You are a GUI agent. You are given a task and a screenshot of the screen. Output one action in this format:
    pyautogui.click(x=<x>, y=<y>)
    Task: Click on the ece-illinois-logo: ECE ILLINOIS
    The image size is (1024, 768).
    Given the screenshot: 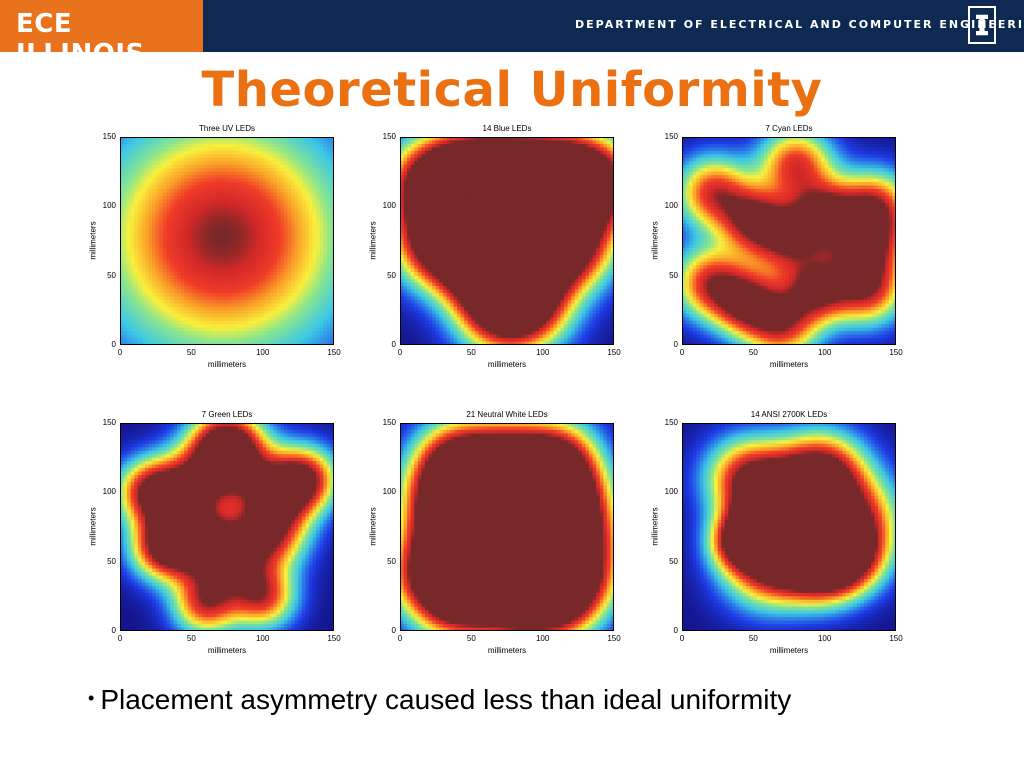 What is the action you would take?
    pyautogui.click(x=101, y=34)
    